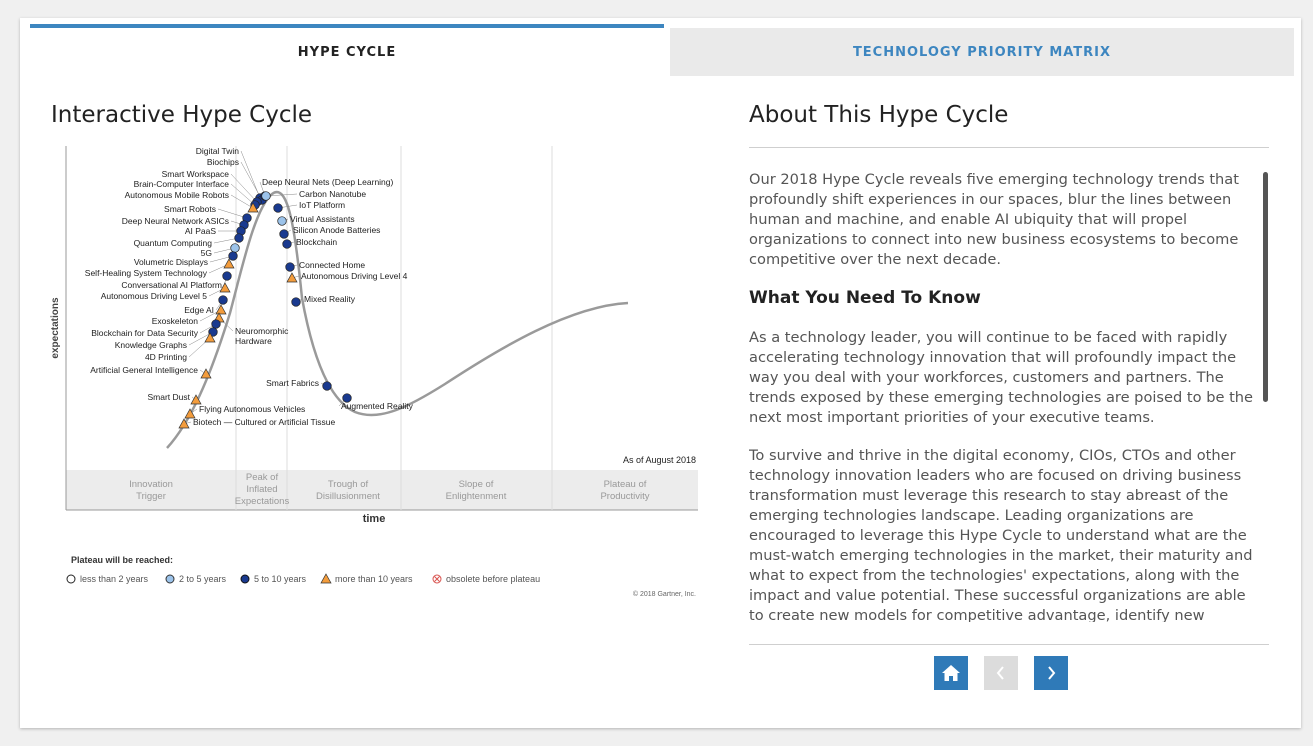  I want to click on point-label: Knowledge Graphs, so click(151, 345).